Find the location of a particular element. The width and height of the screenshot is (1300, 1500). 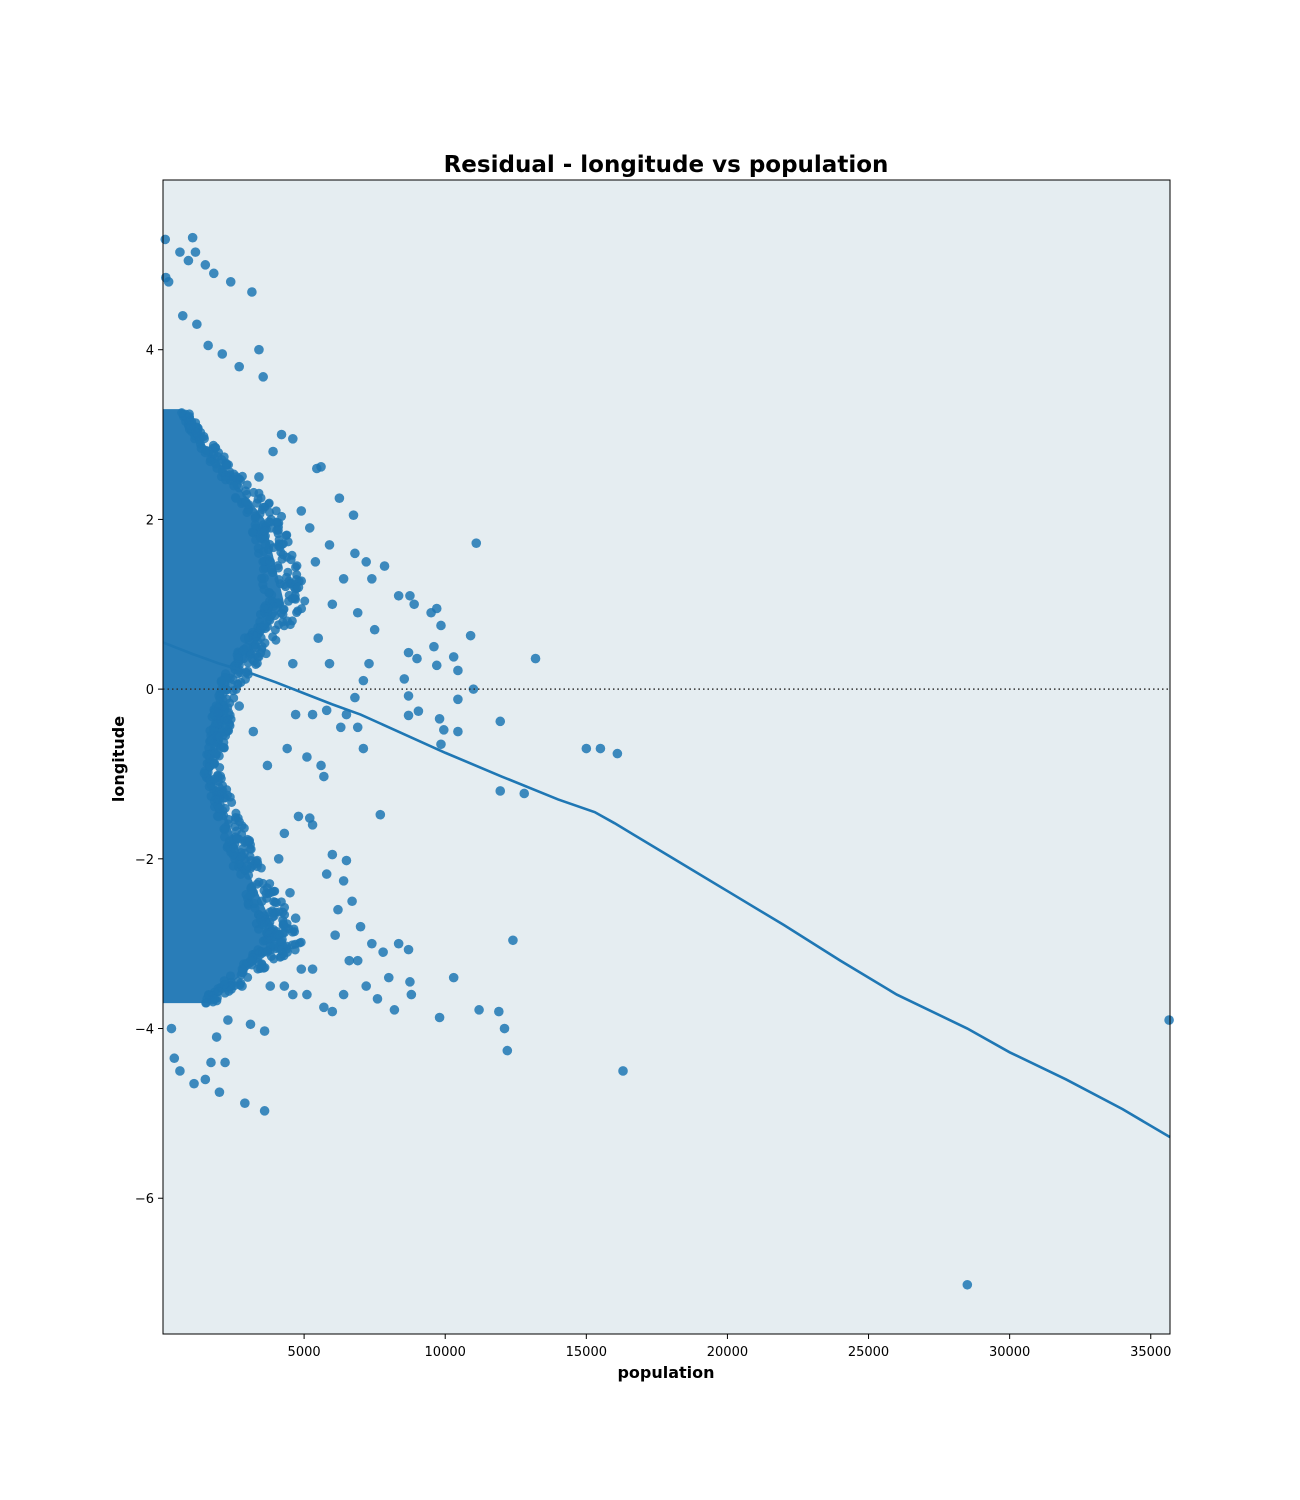

x-tick-label: 30000 is located at coordinates (1009, 1352).